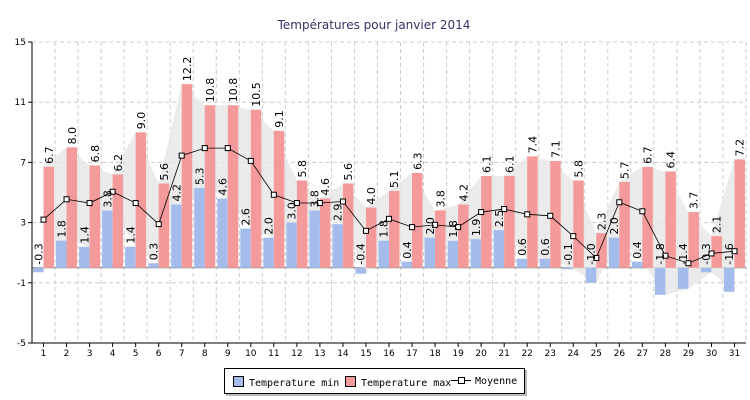 The width and height of the screenshot is (750, 400). What do you see at coordinates (499, 218) in the screenshot?
I see `min-value-label: 2.5` at bounding box center [499, 218].